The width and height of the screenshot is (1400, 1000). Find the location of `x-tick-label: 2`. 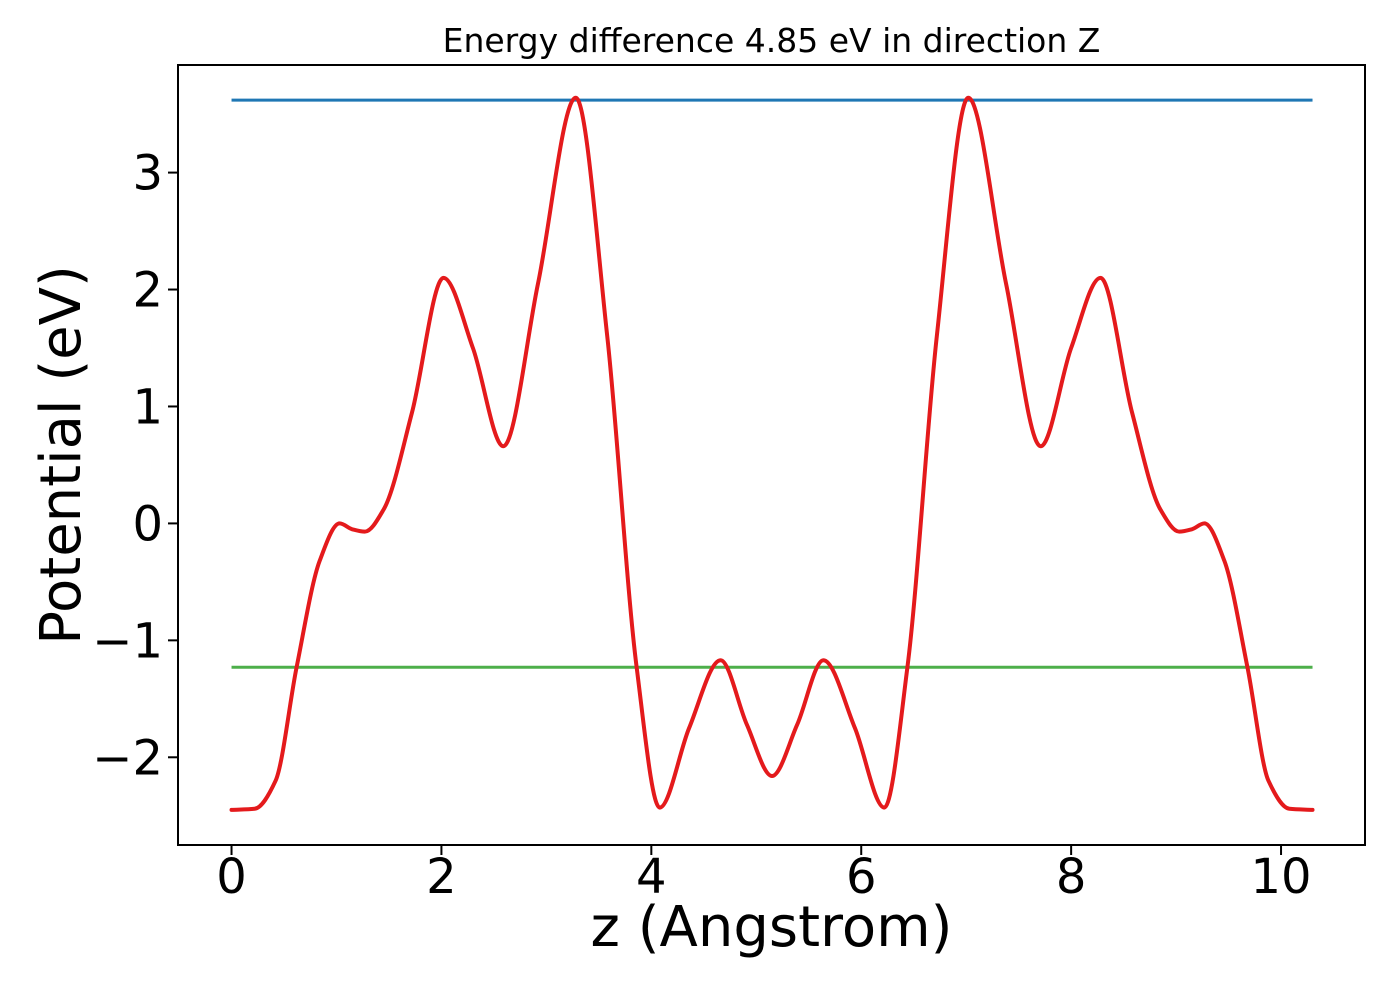

x-tick-label: 2 is located at coordinates (441, 877).